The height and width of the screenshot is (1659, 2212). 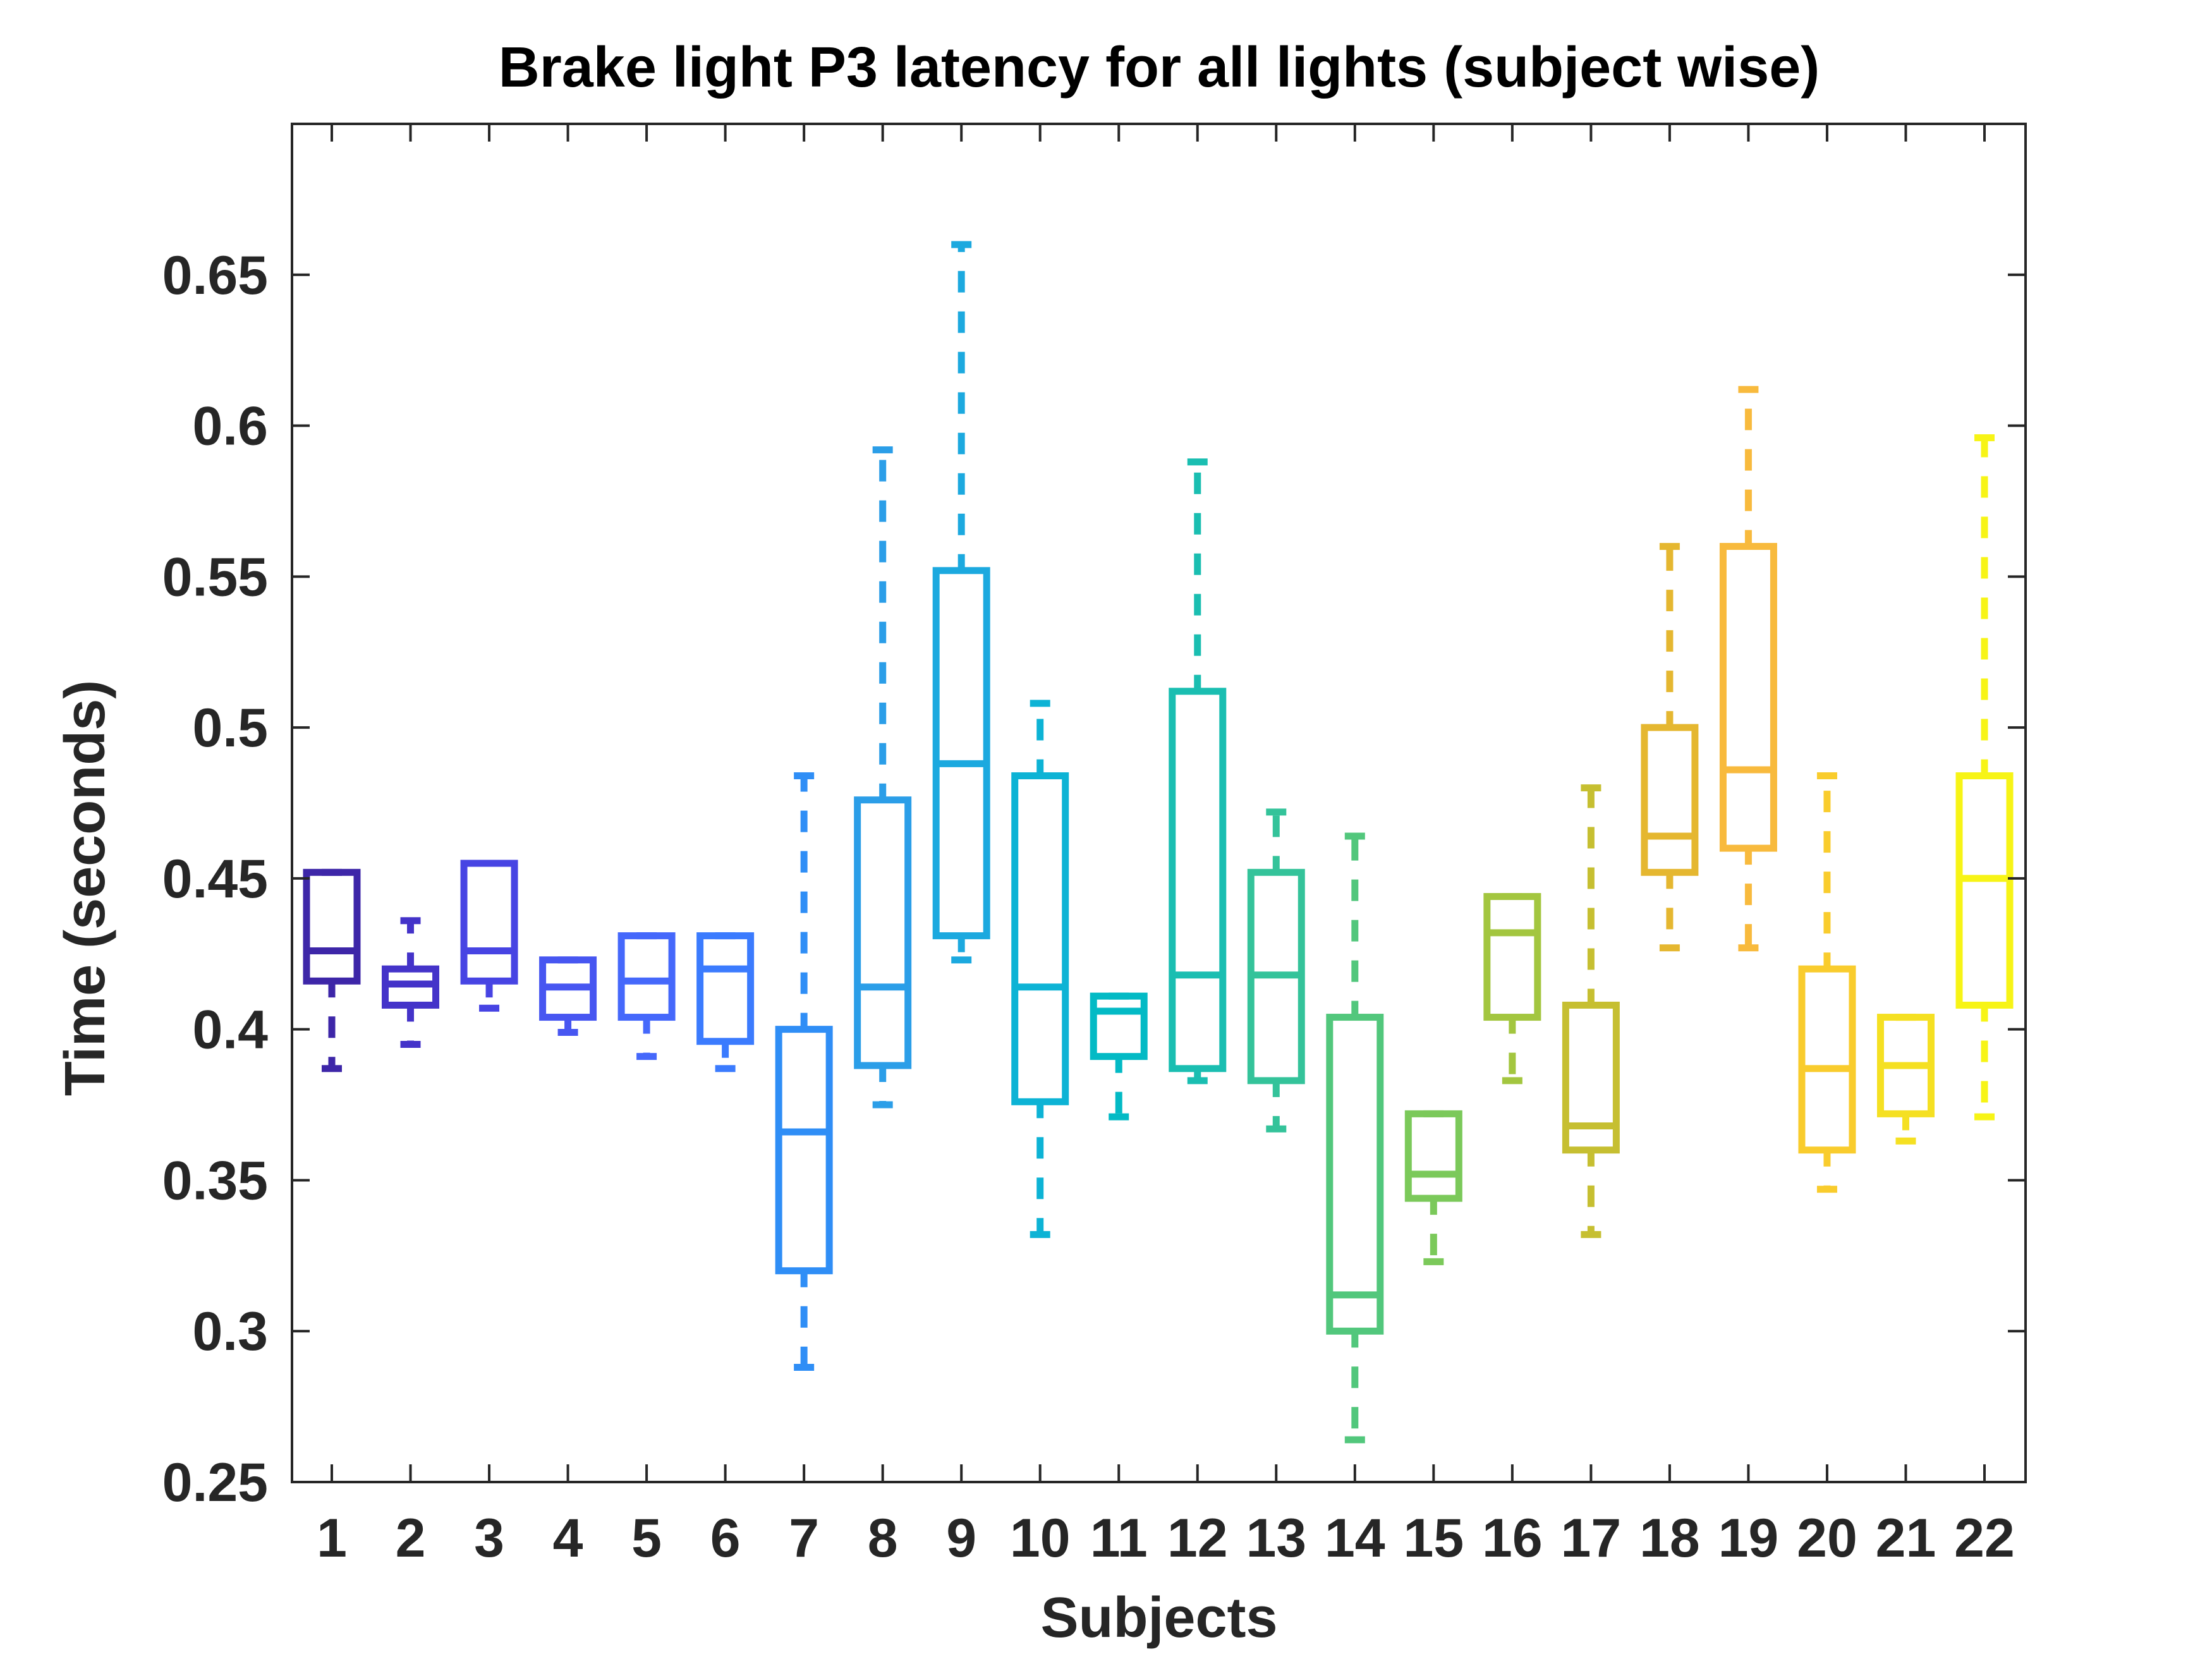 I want to click on x-tick-label: 3, so click(x=489, y=1538).